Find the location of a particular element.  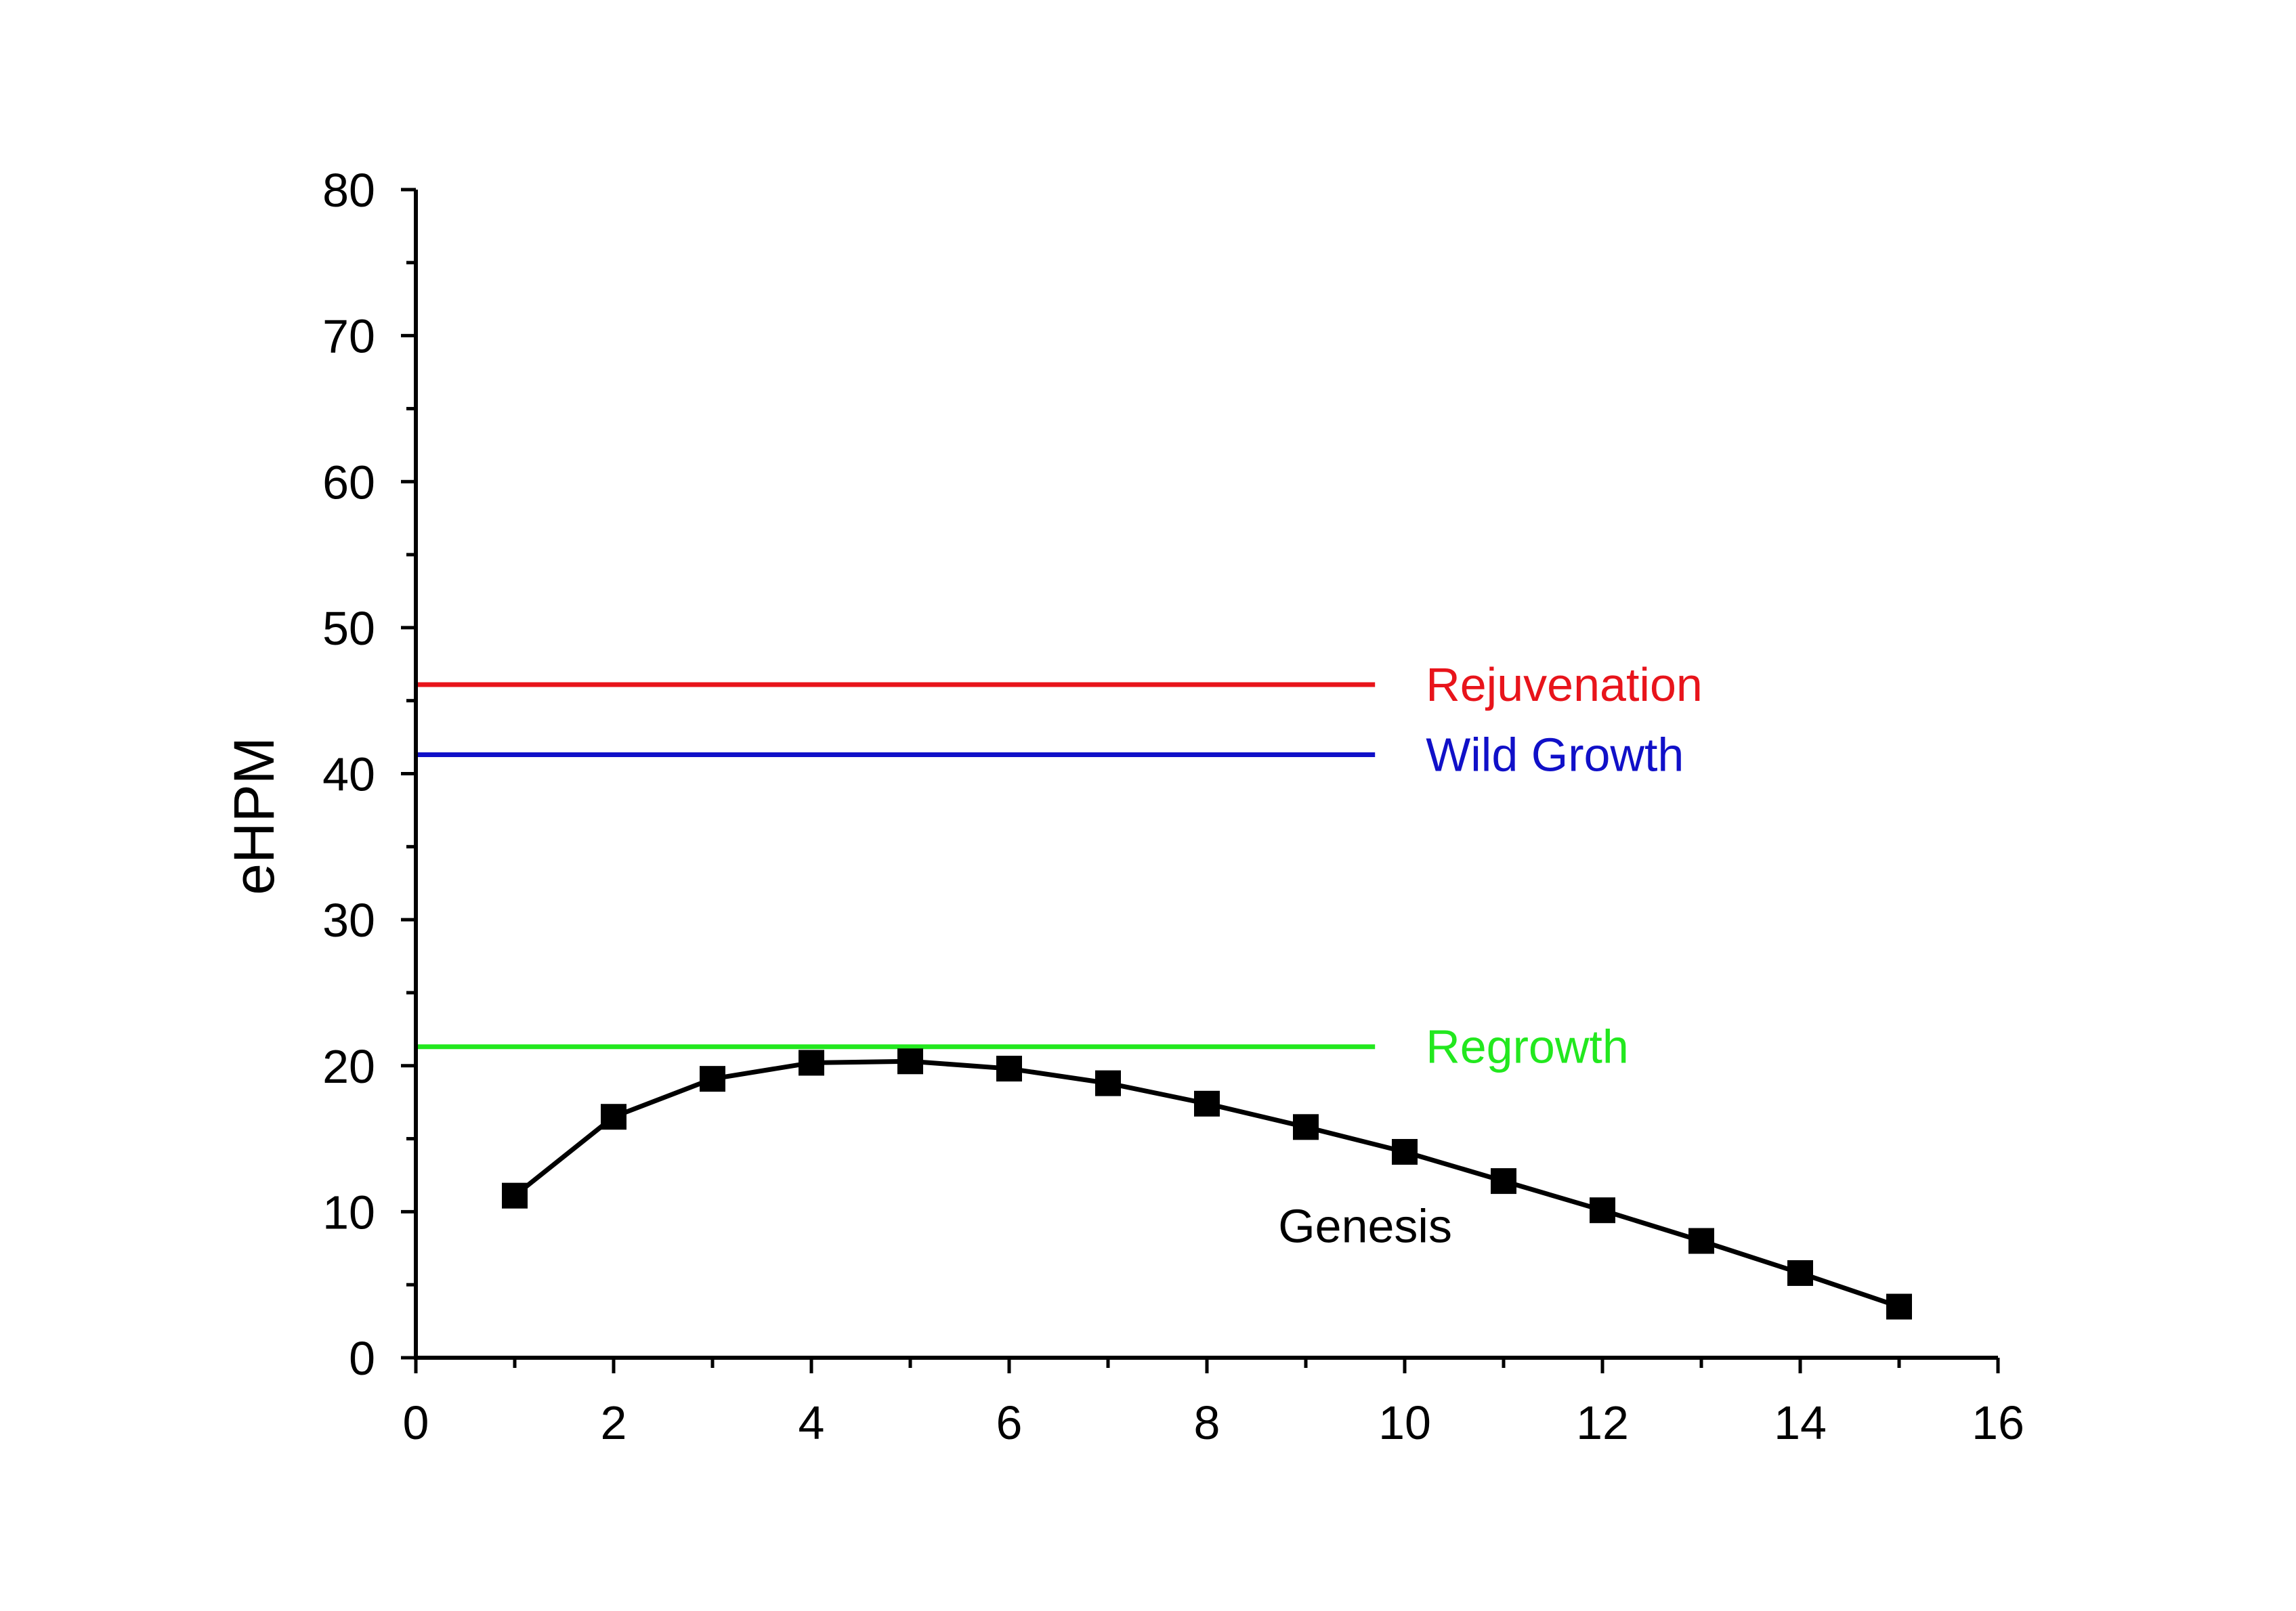

reference-line-label: Wild Growth is located at coordinates (1555, 754).